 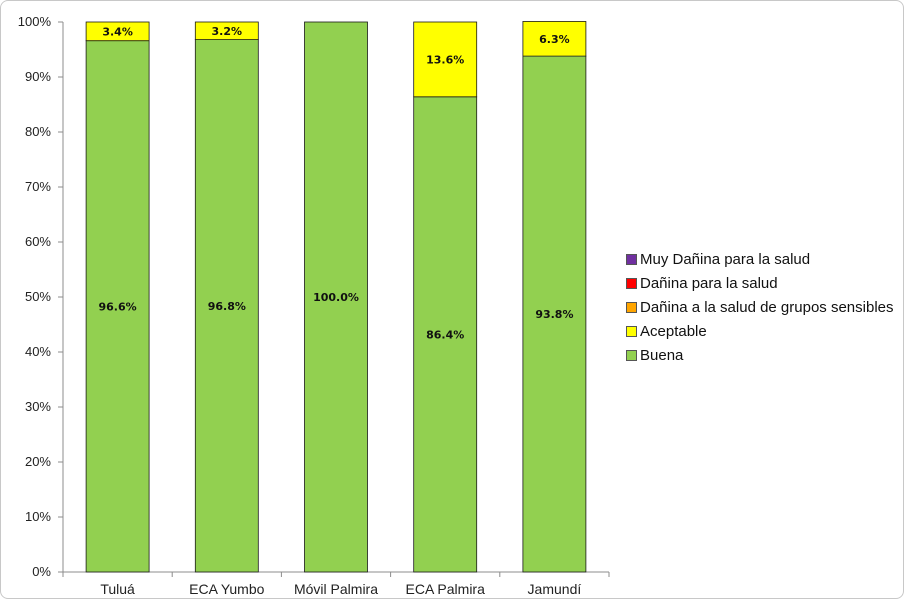 I want to click on y-tick-label: 90%, so click(x=38, y=76).